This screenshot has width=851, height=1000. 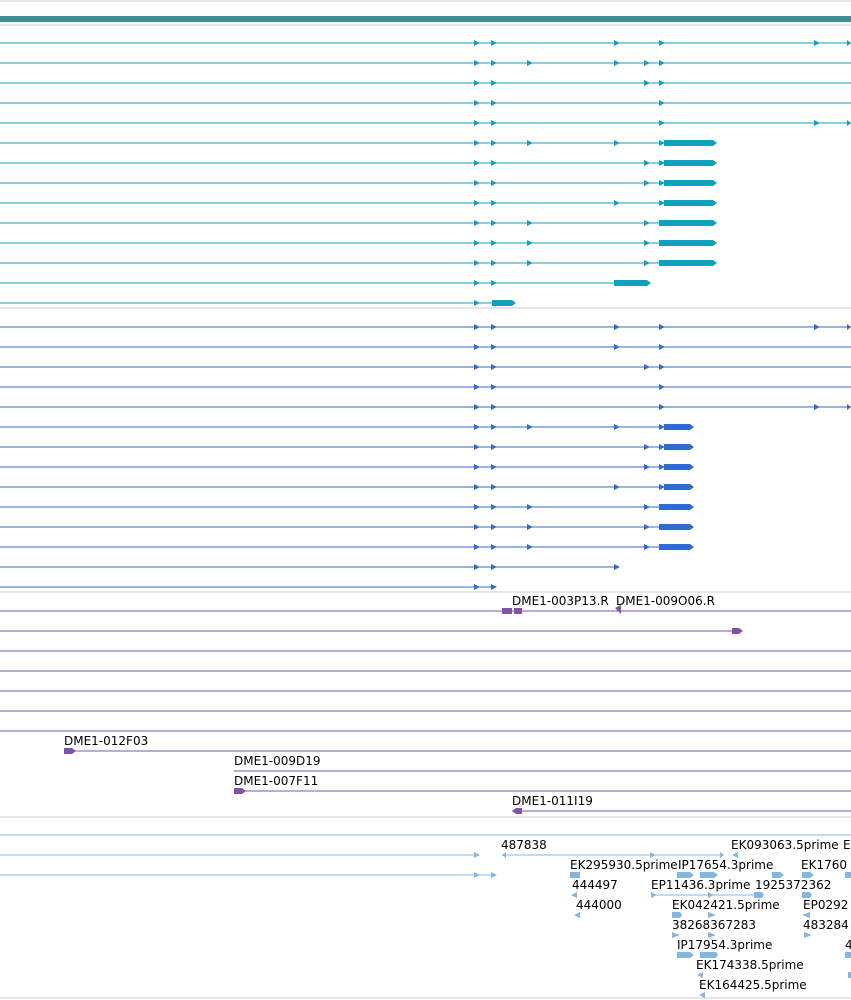 What do you see at coordinates (106, 741) in the screenshot?
I see `clone-label-012f03: DME1-012F03` at bounding box center [106, 741].